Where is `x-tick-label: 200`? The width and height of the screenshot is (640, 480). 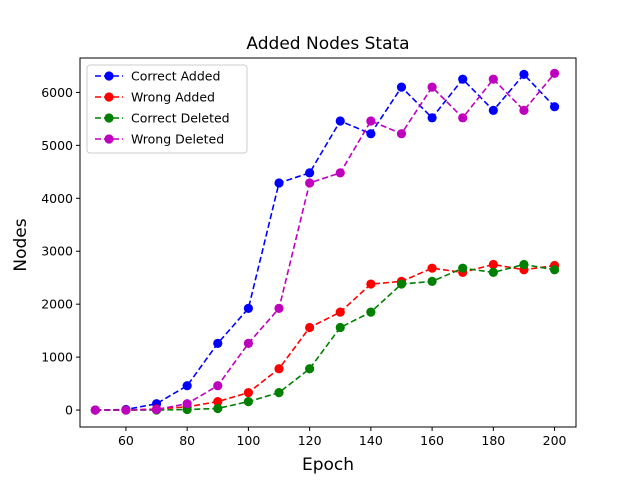
x-tick-label: 200 is located at coordinates (555, 440).